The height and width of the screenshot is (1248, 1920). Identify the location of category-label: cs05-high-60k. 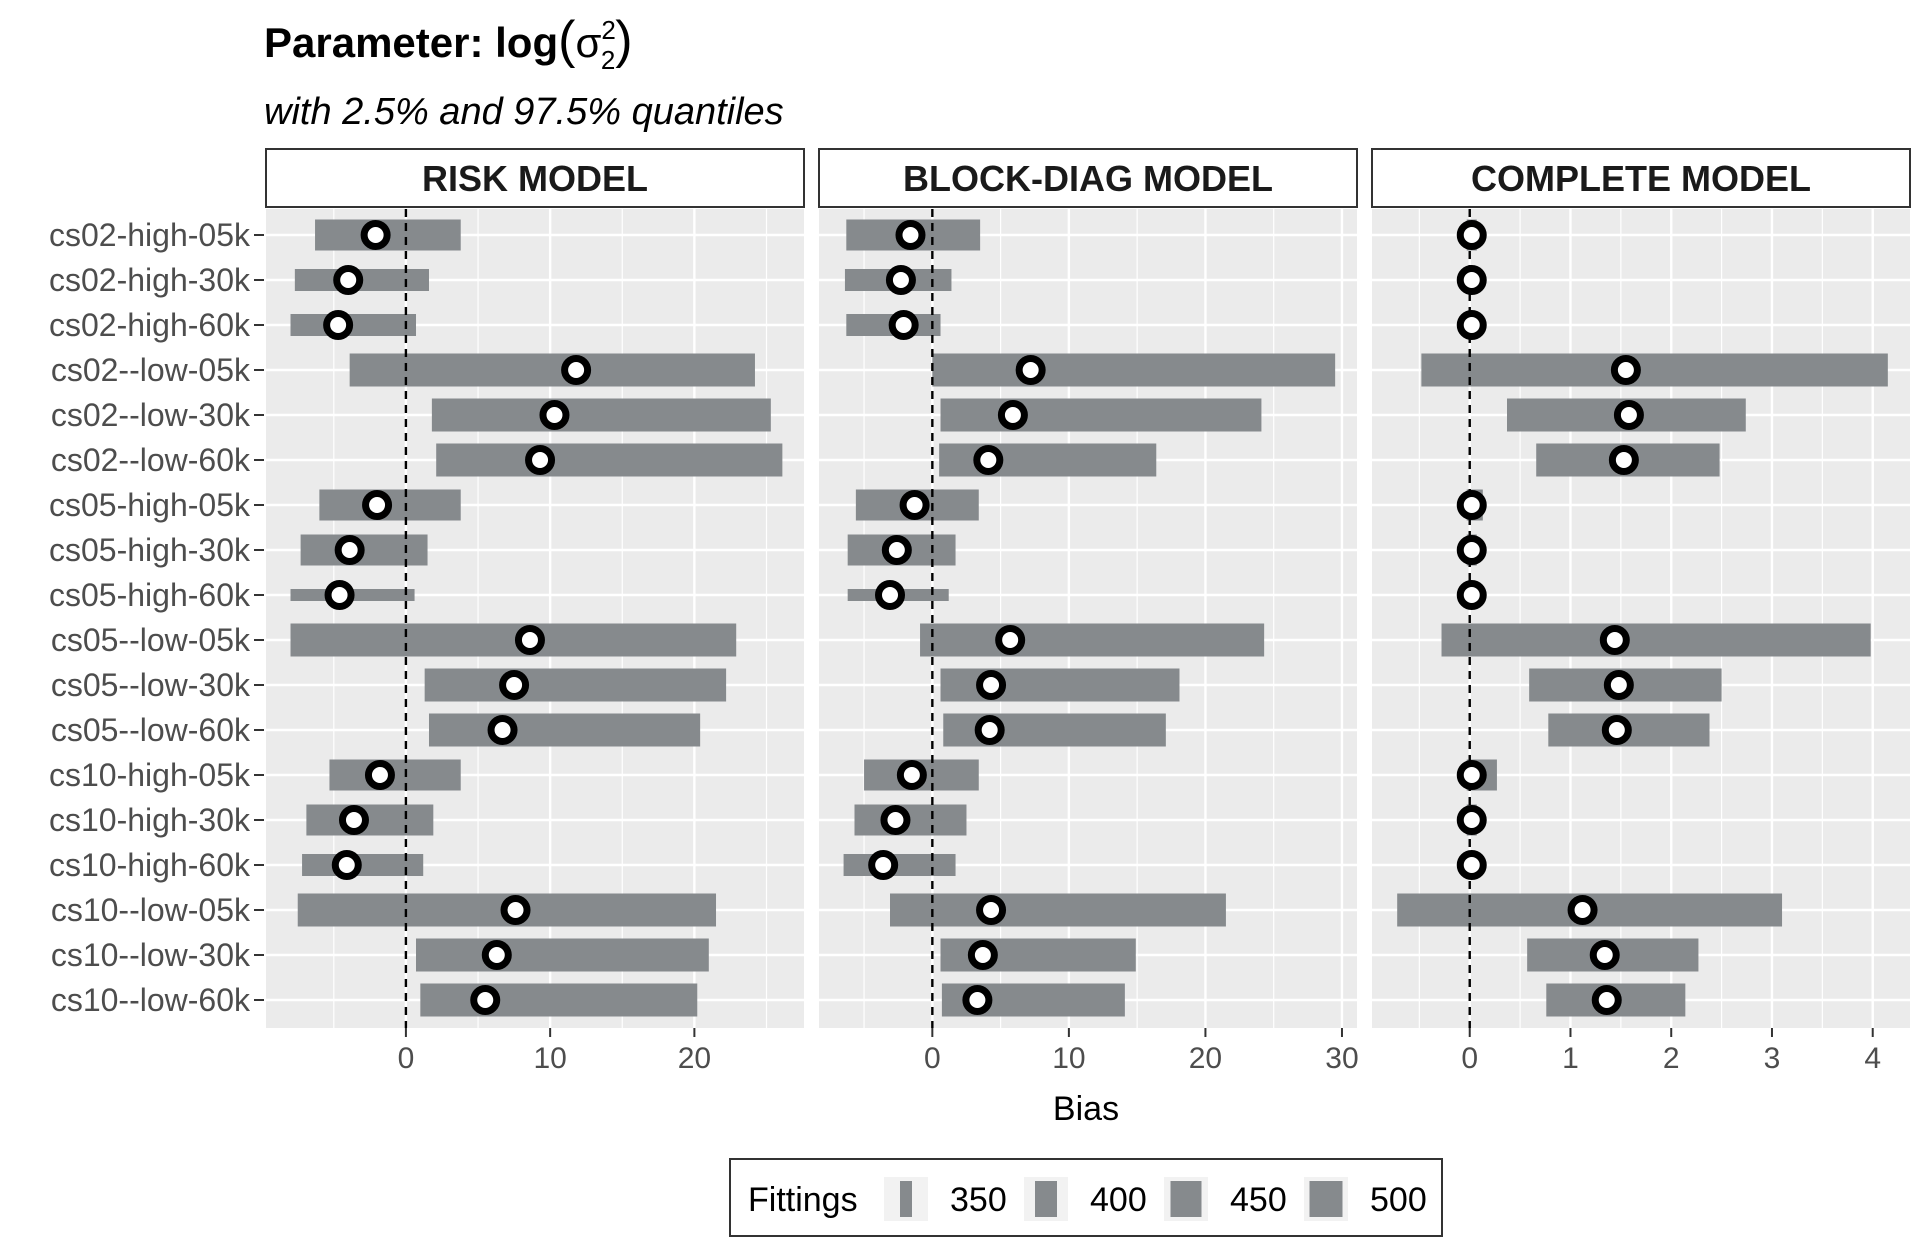
(150, 595).